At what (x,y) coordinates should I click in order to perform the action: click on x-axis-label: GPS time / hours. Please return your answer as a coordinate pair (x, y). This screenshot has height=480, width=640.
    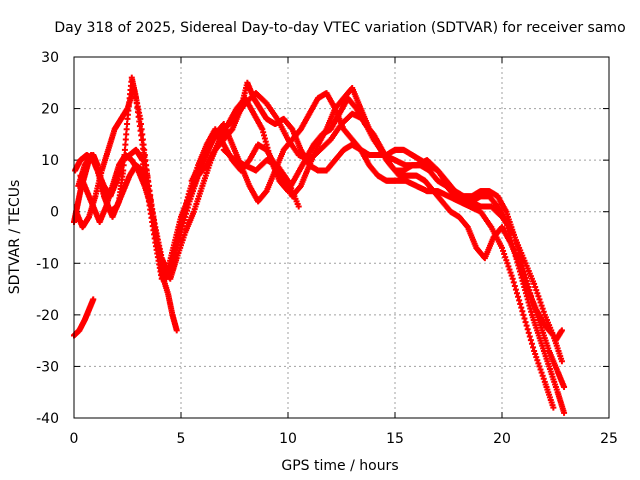
    Looking at the image, I should click on (339, 466).